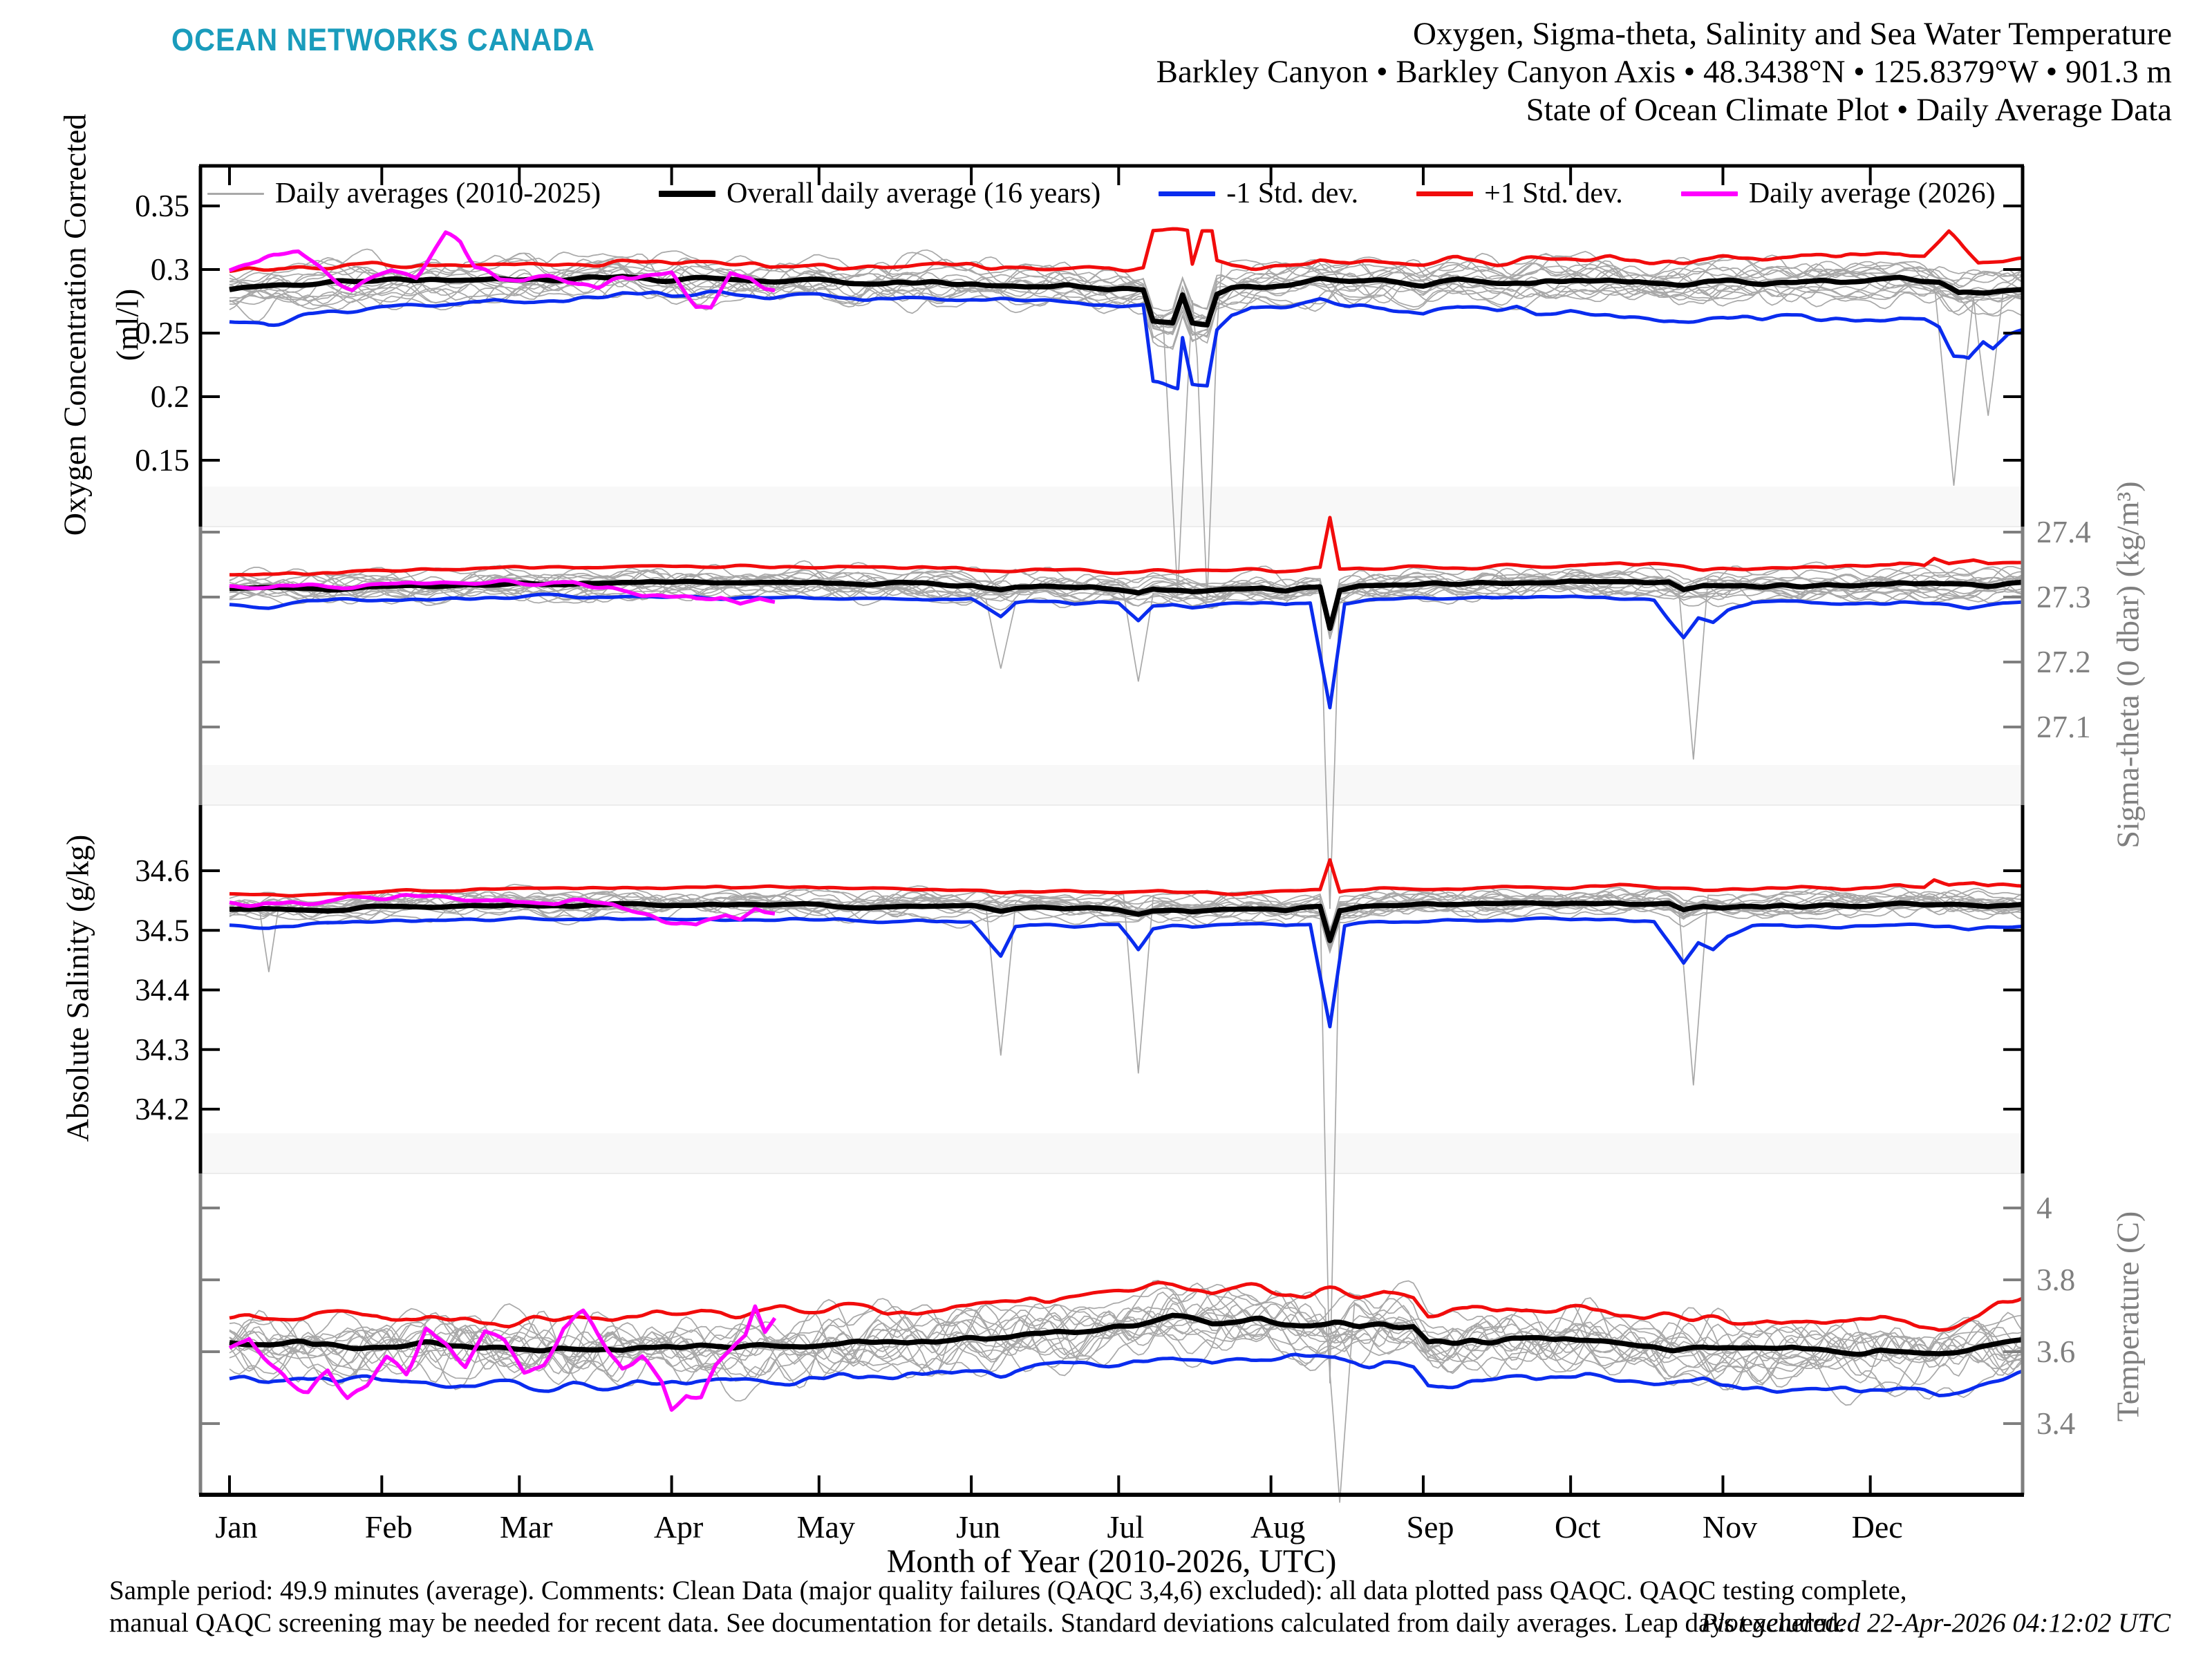 The height and width of the screenshot is (1662, 2212). What do you see at coordinates (170, 269) in the screenshot?
I see `oxygen-tick-label: 0.3` at bounding box center [170, 269].